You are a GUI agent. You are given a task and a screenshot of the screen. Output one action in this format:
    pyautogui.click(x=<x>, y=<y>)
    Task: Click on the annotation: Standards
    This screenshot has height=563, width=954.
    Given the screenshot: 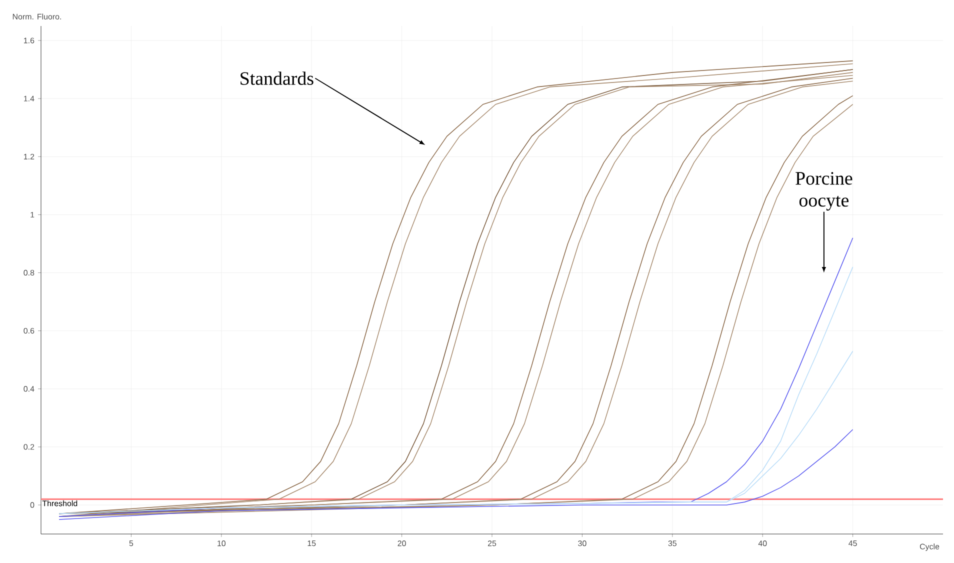 What is the action you would take?
    pyautogui.click(x=277, y=78)
    